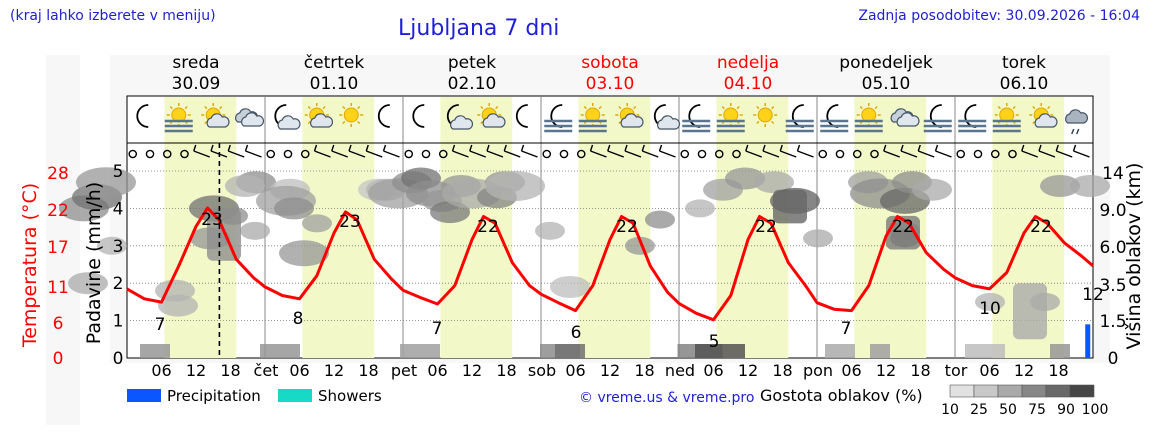 The height and width of the screenshot is (443, 1152). I want to click on temperature-label: 23, so click(212, 220).